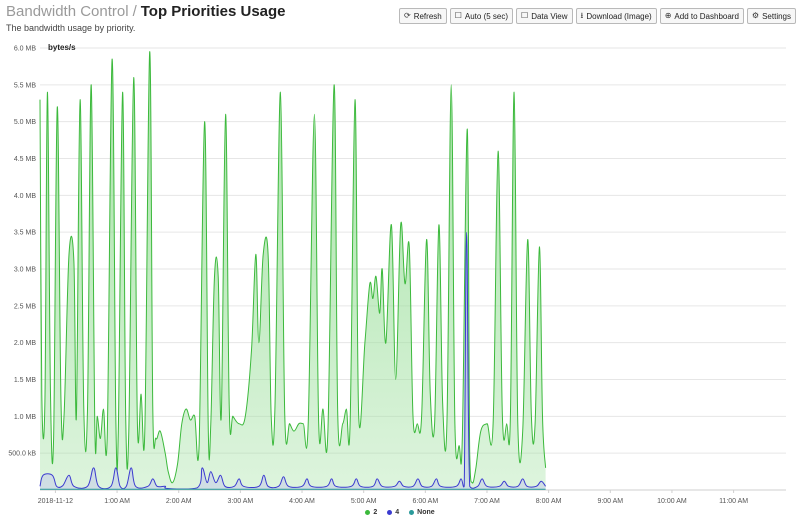  Describe the element at coordinates (71, 28) in the screenshot. I see `page-subtitle: The bandwidth usage by priority.` at that location.